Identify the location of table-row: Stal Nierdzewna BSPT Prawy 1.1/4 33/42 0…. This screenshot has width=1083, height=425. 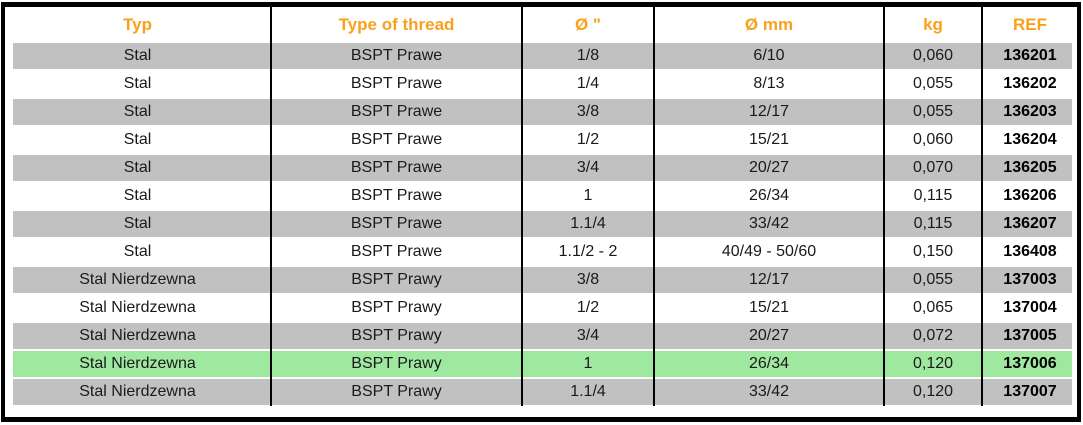
(541, 392).